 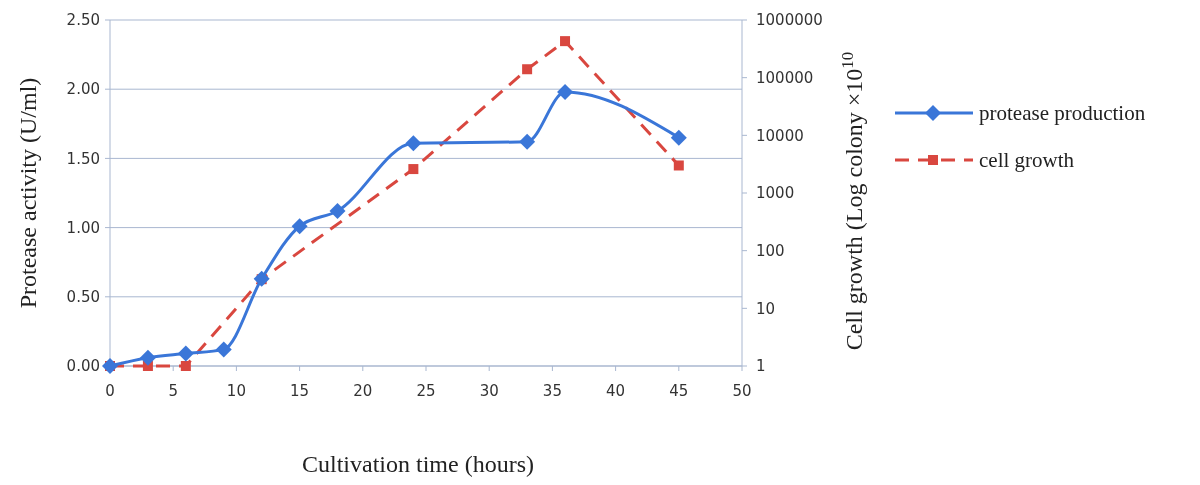 I want to click on x-tick-label: 40, so click(x=616, y=391).